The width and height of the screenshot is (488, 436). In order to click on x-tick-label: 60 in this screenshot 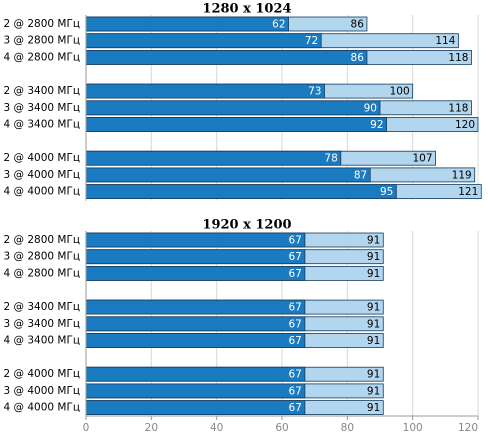, I will do `click(281, 428)`.